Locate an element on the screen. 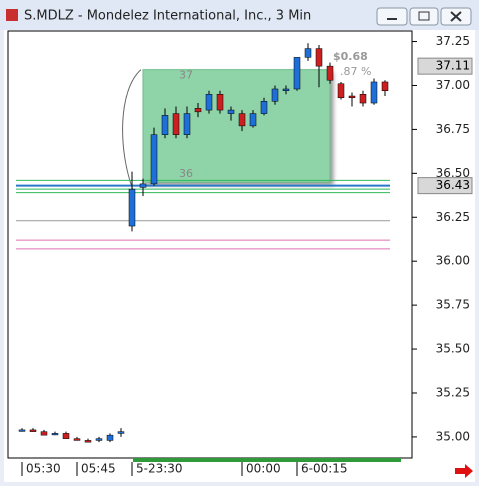  box-bottom-label: 36 is located at coordinates (186, 173).